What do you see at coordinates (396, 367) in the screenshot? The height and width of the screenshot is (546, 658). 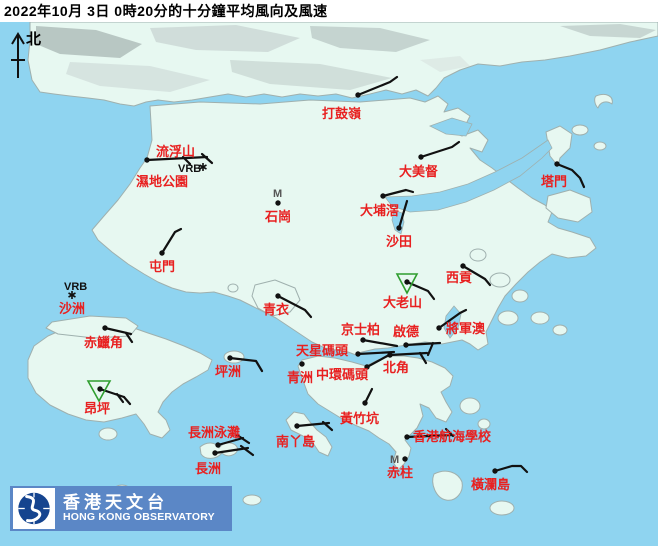 I see `station-label: 北角` at bounding box center [396, 367].